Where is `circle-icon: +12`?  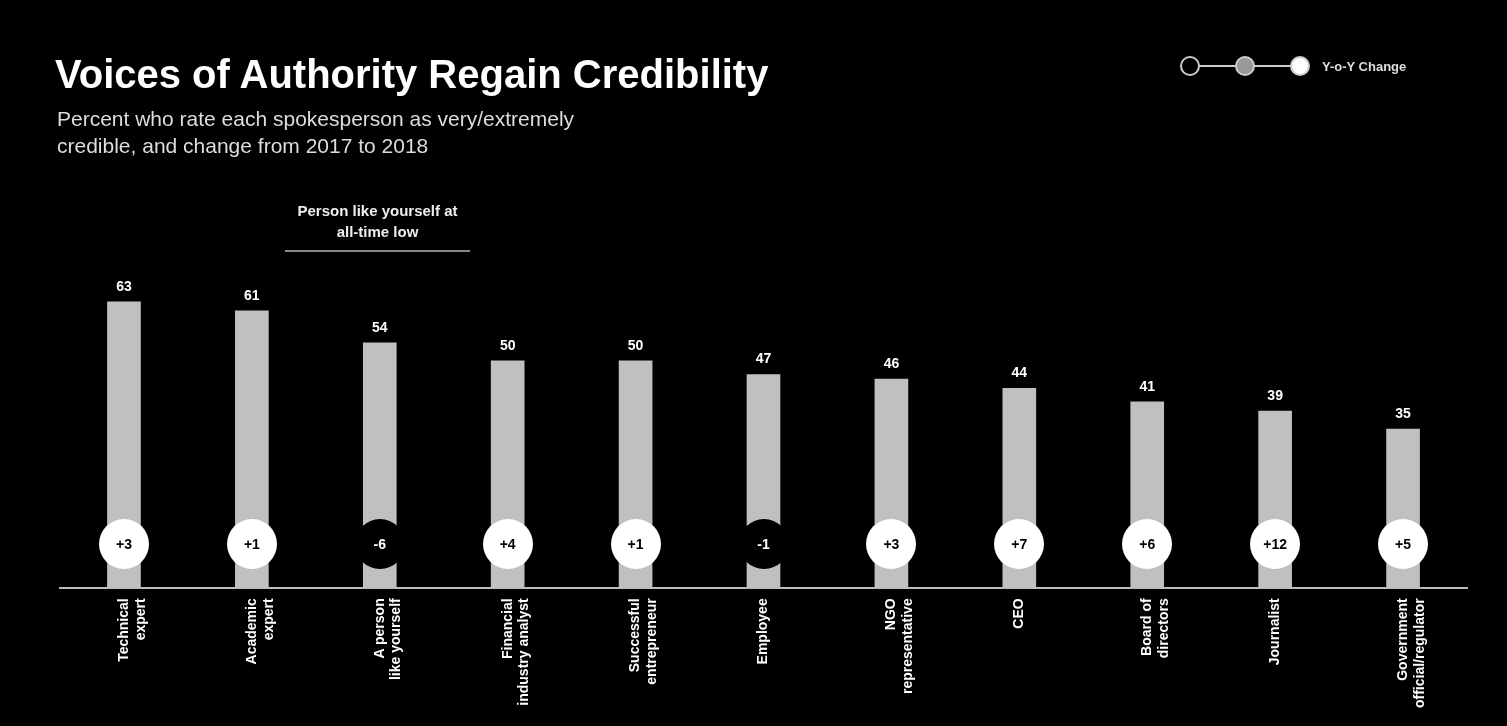 circle-icon: +12 is located at coordinates (1275, 544).